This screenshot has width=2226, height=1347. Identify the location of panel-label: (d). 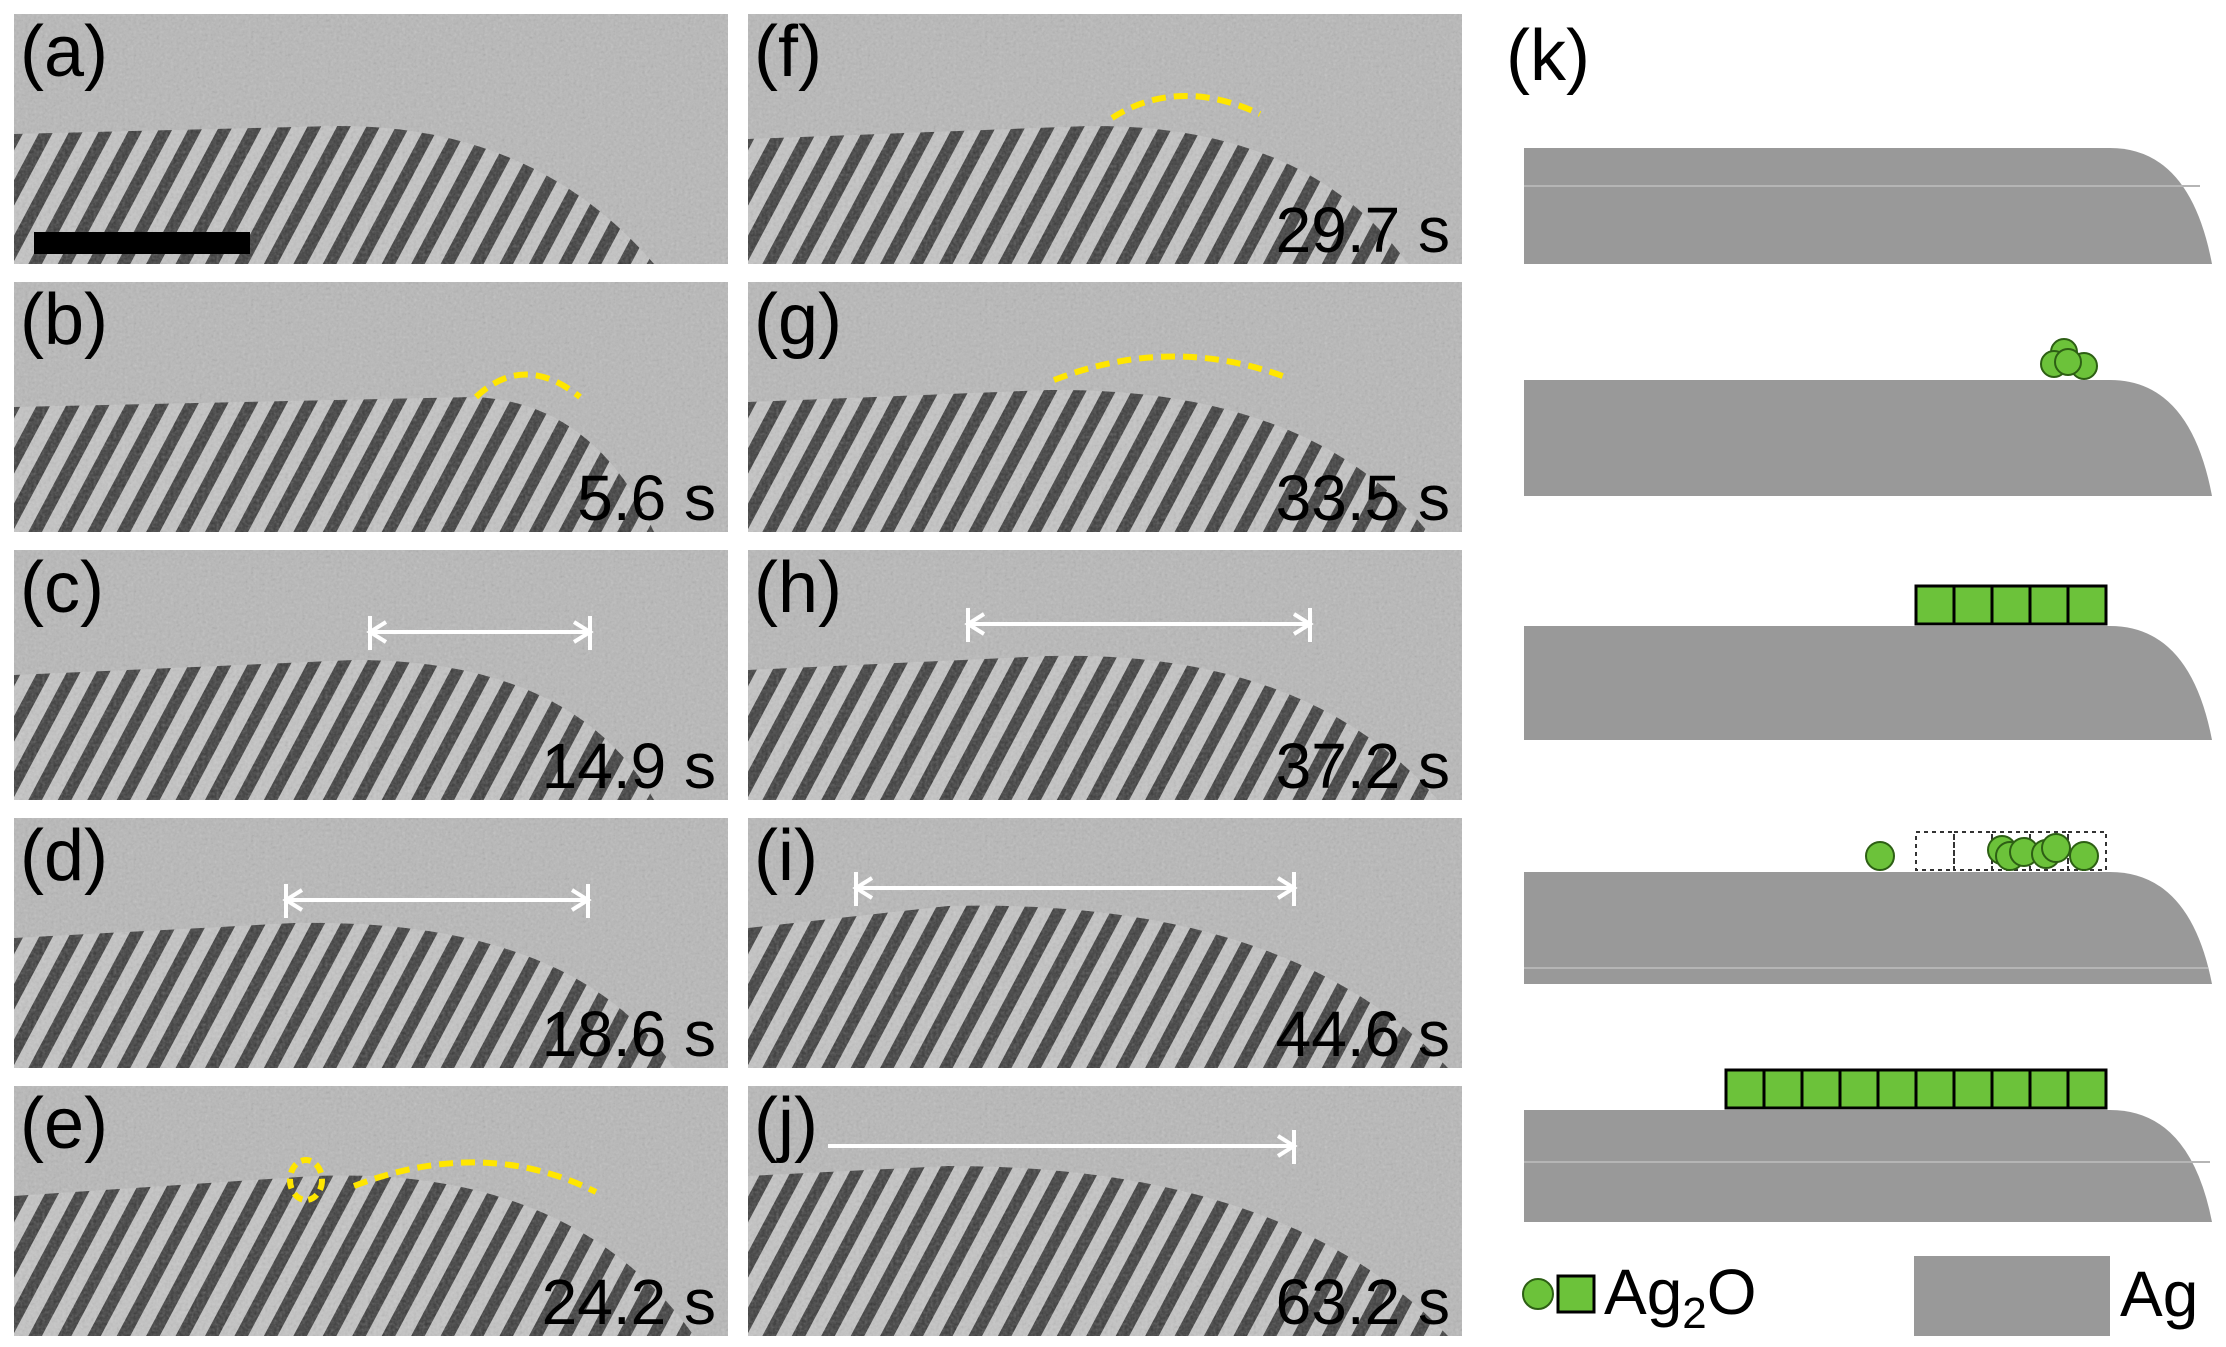
(64, 857).